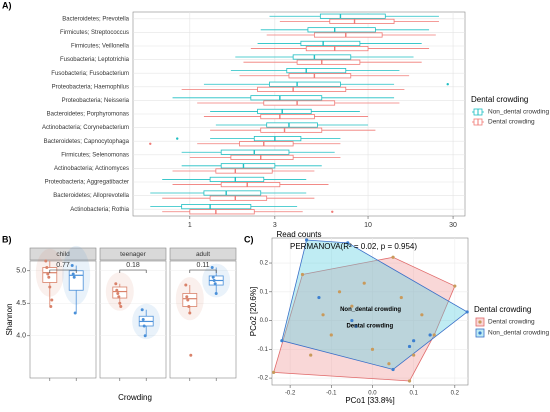  Describe the element at coordinates (133, 265) in the screenshot. I see `p-value: 0.18` at that location.